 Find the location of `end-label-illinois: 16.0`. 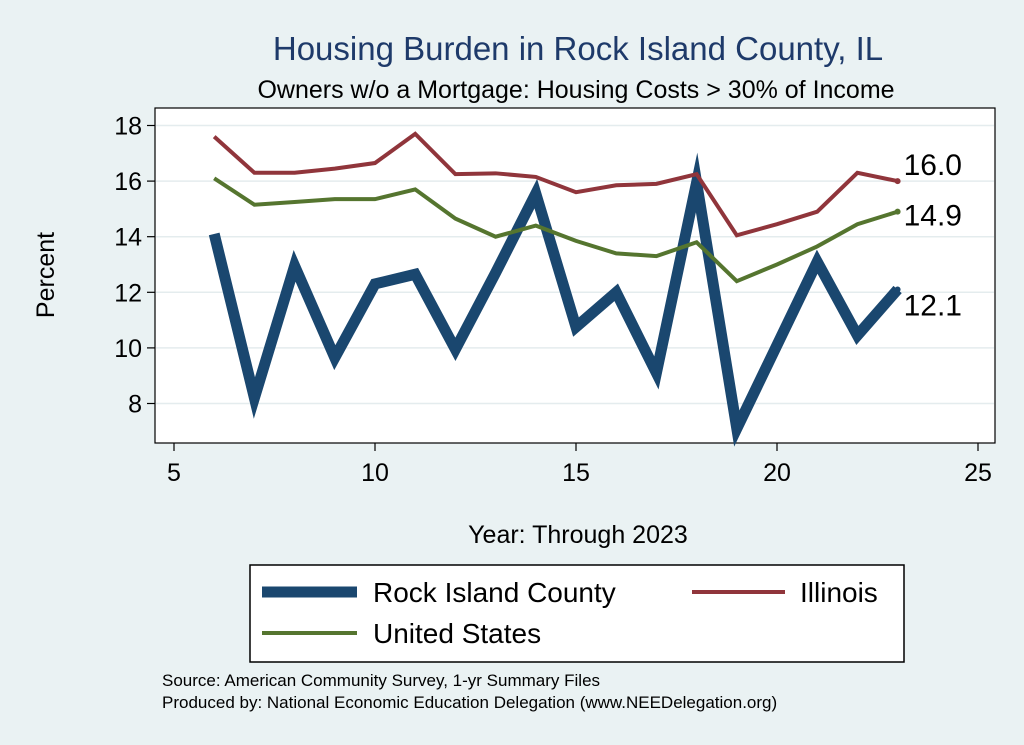

end-label-illinois: 16.0 is located at coordinates (933, 165).